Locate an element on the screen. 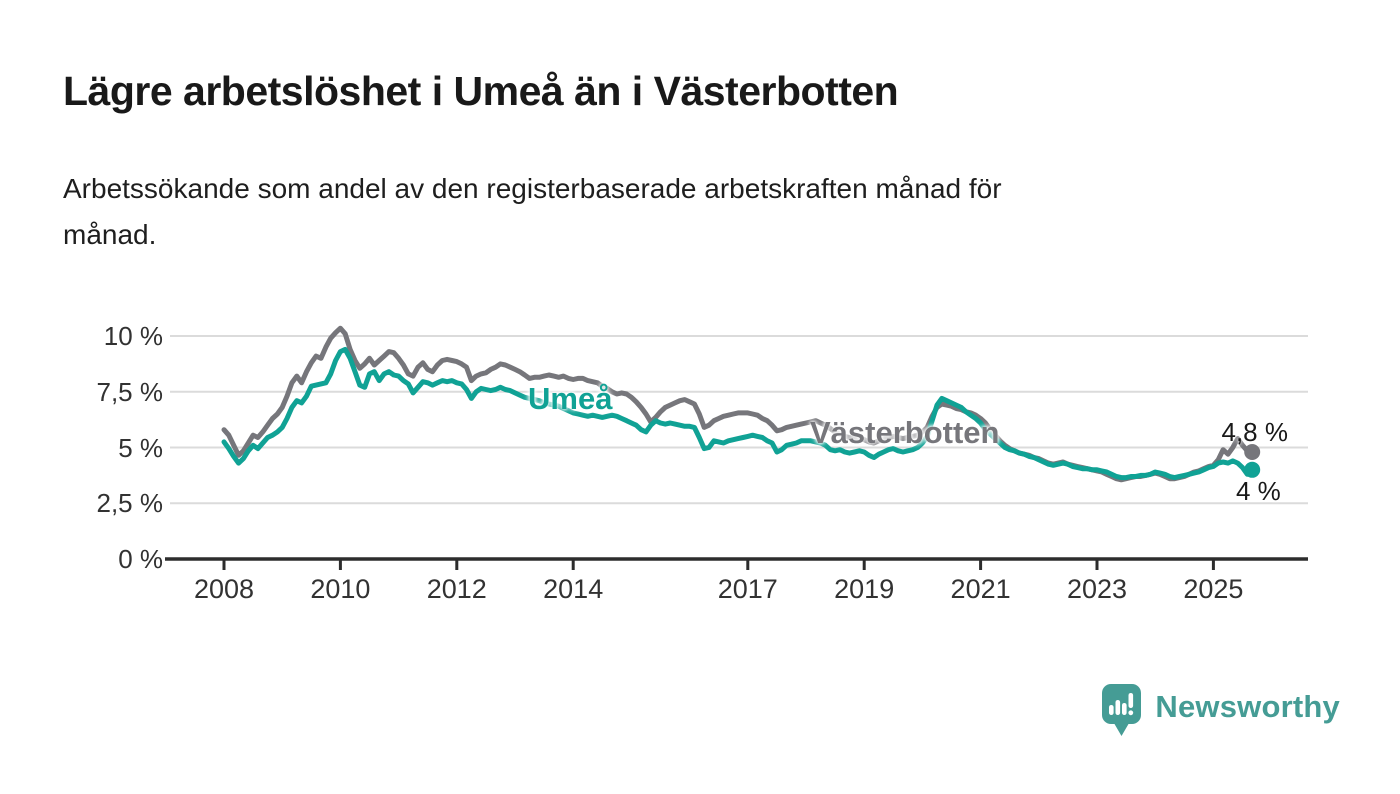 This screenshot has width=1400, height=794. x-axis-tick-label: 2019 is located at coordinates (864, 589).